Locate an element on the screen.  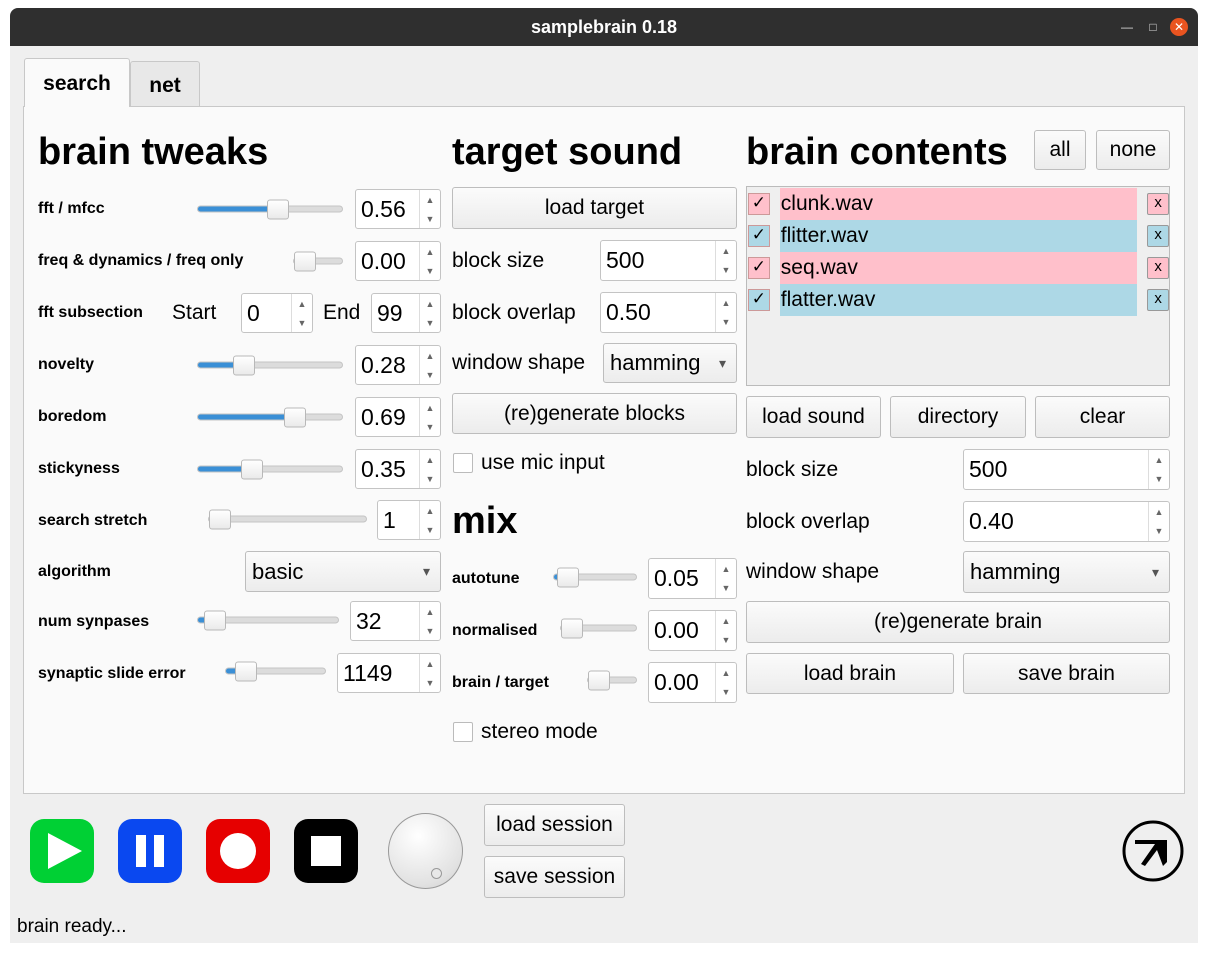
fft-mfcc-spinbox: 0.56 ▲ ▼ is located at coordinates (398, 209).